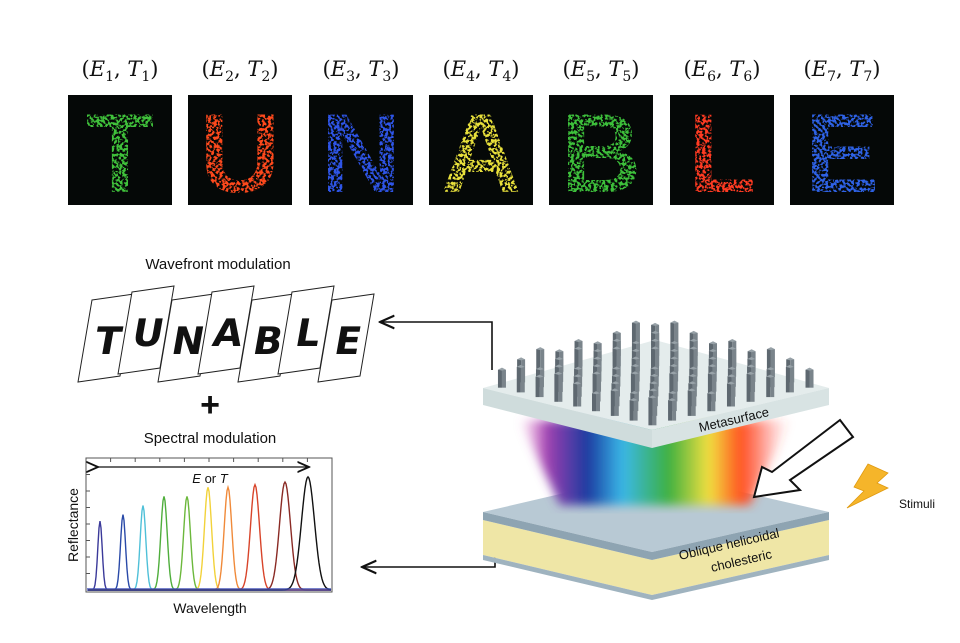 This screenshot has height=643, width=960. Describe the element at coordinates (361, 71) in the screenshot. I see `state-label: (E3, T3)` at that location.